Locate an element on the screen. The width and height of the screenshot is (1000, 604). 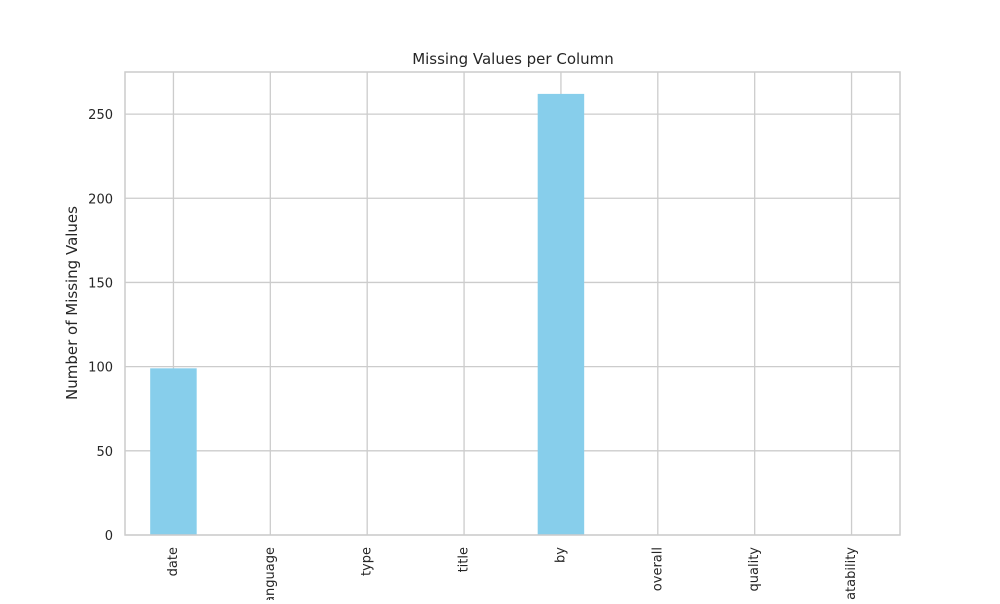
x-tick-label: date is located at coordinates (173, 561).